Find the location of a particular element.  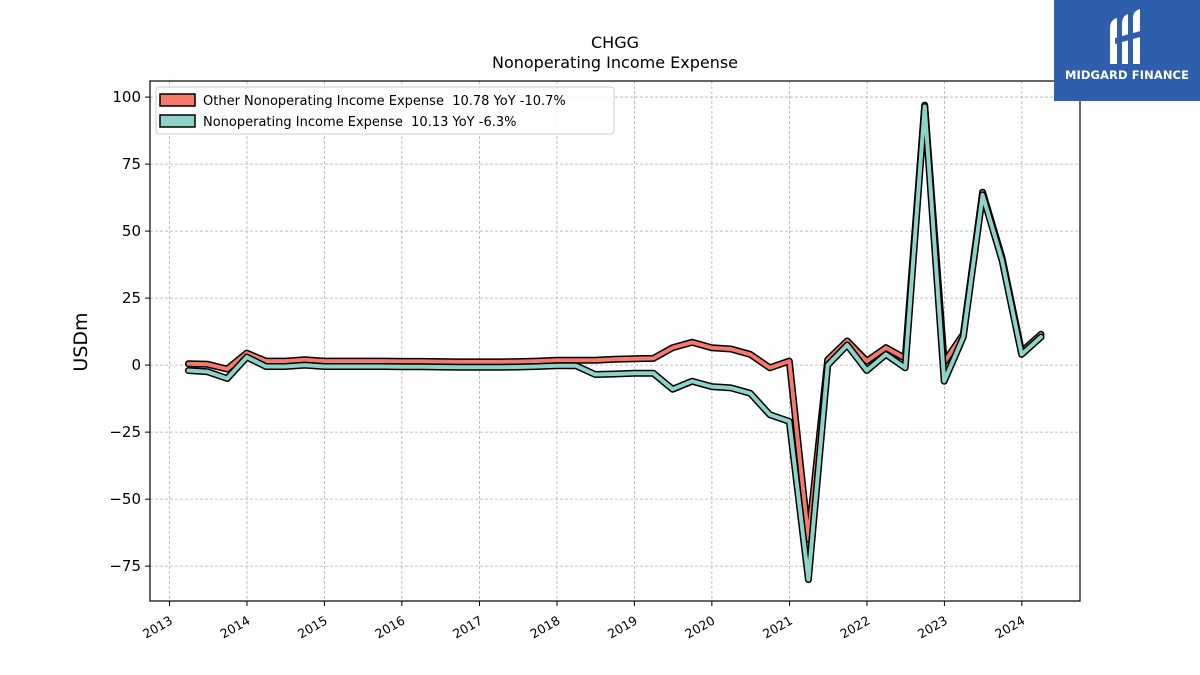

y-tick-label: 75 is located at coordinates (131, 164).